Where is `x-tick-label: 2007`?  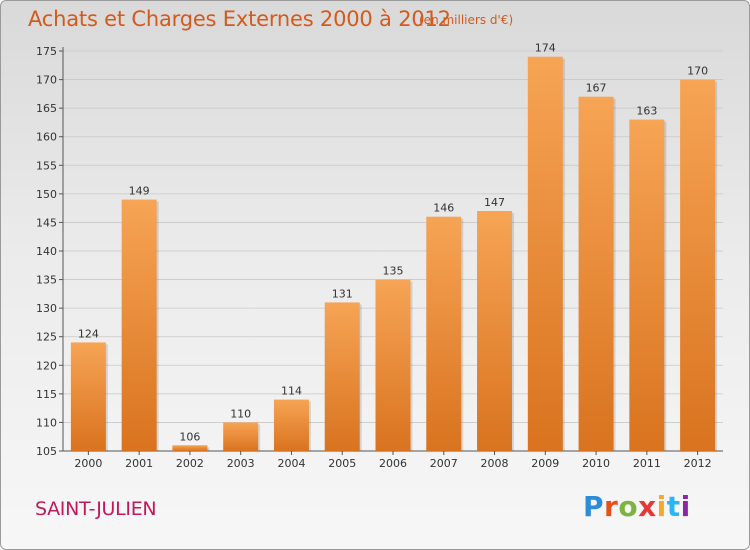
x-tick-label: 2007 is located at coordinates (444, 463).